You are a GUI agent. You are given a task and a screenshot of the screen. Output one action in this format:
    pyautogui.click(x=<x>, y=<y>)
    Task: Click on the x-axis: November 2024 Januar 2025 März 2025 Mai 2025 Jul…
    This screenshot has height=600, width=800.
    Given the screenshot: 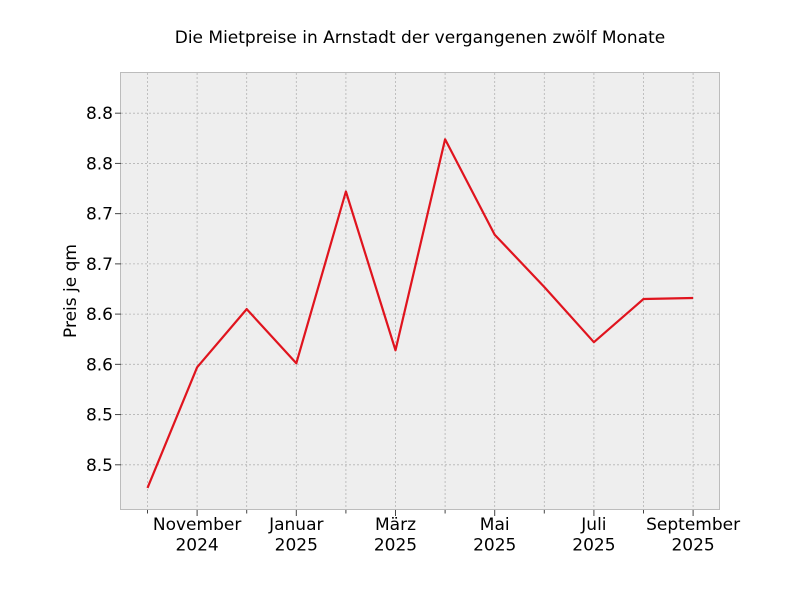 What is the action you would take?
    pyautogui.click(x=443, y=532)
    